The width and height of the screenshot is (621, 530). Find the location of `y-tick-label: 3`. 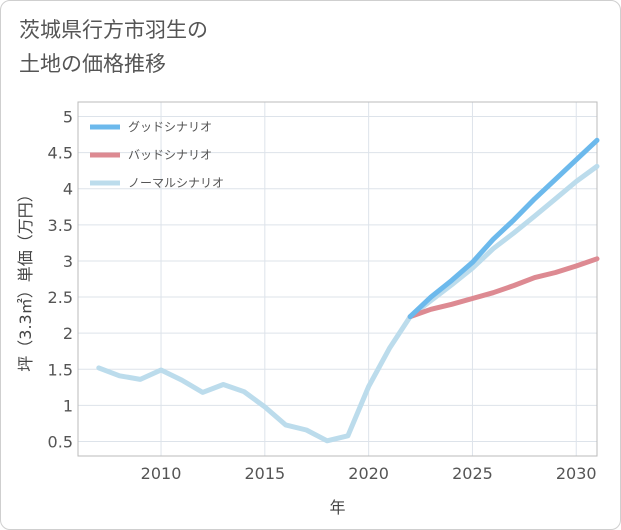

y-tick-label: 3 is located at coordinates (68, 261).